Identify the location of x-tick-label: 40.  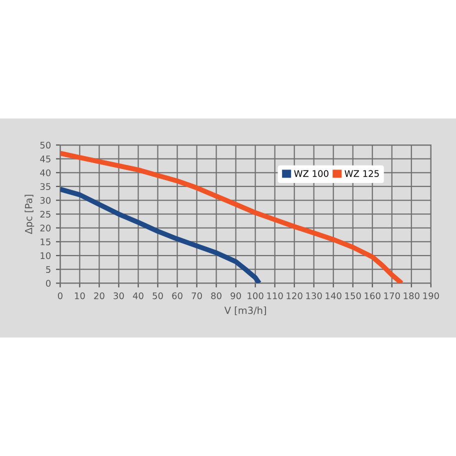
(138, 296).